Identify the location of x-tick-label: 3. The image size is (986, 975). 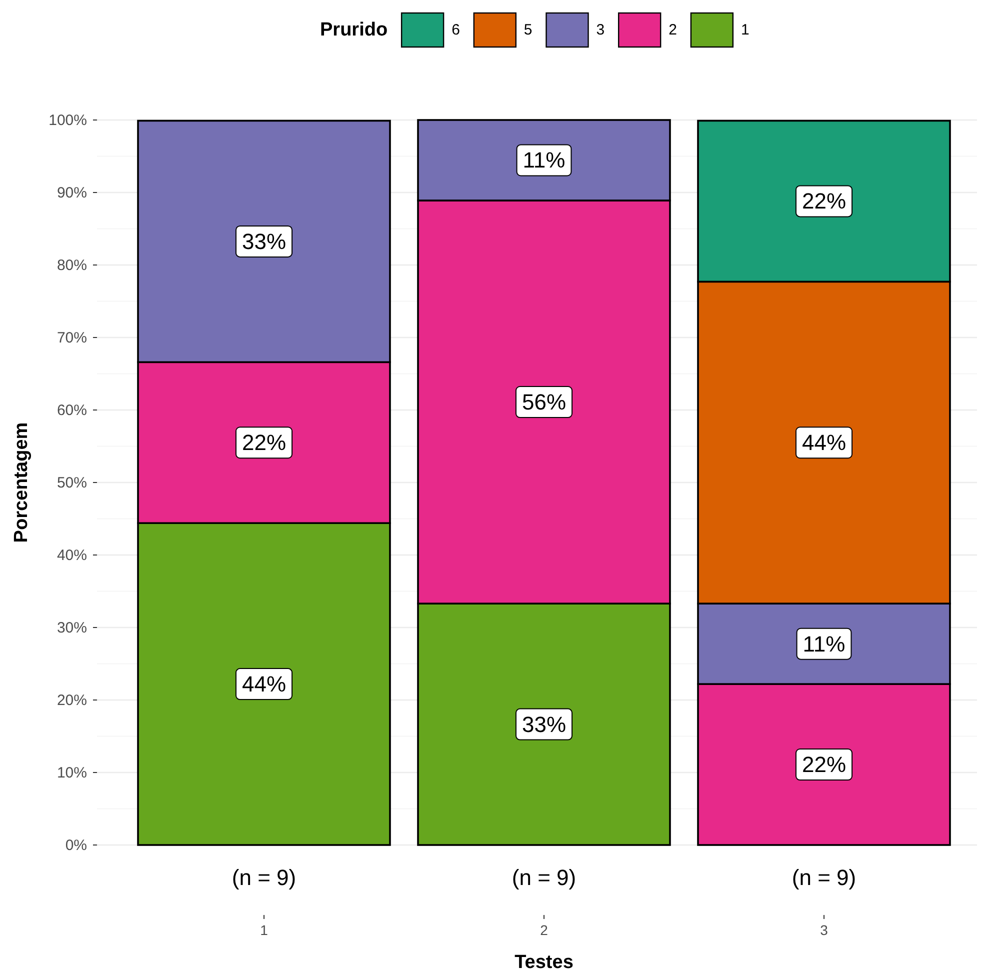
(824, 930).